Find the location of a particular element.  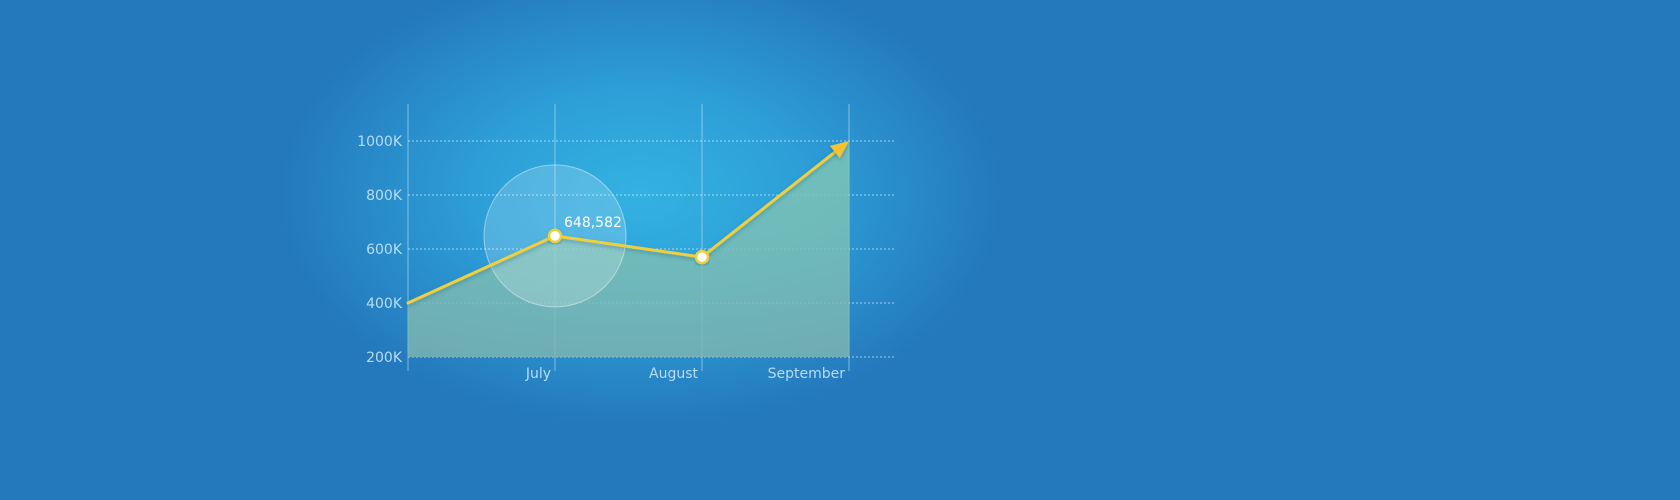

data-label: 648,582 is located at coordinates (593, 223).